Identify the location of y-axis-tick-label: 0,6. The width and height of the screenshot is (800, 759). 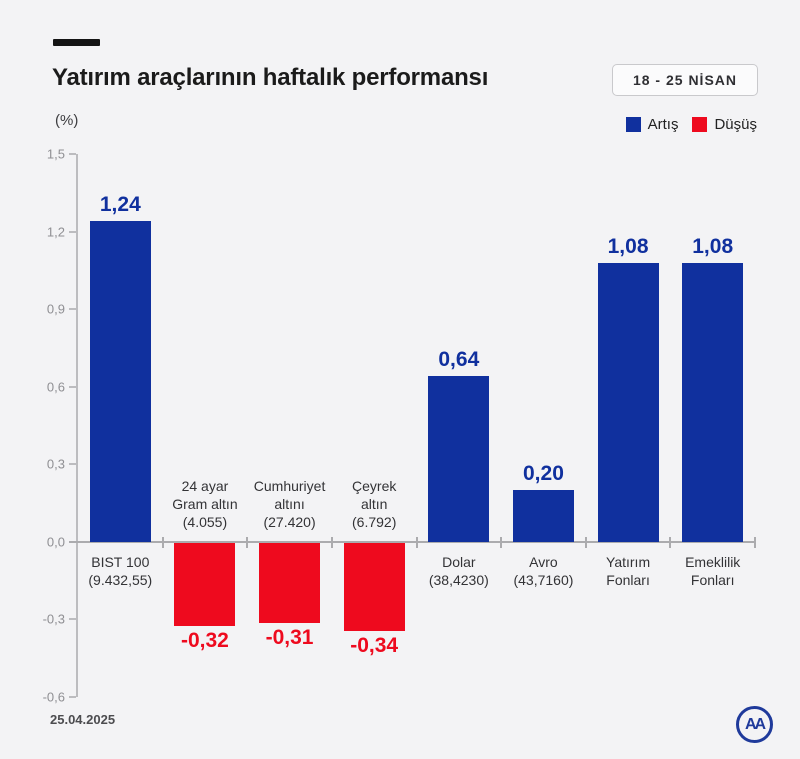
(55, 387).